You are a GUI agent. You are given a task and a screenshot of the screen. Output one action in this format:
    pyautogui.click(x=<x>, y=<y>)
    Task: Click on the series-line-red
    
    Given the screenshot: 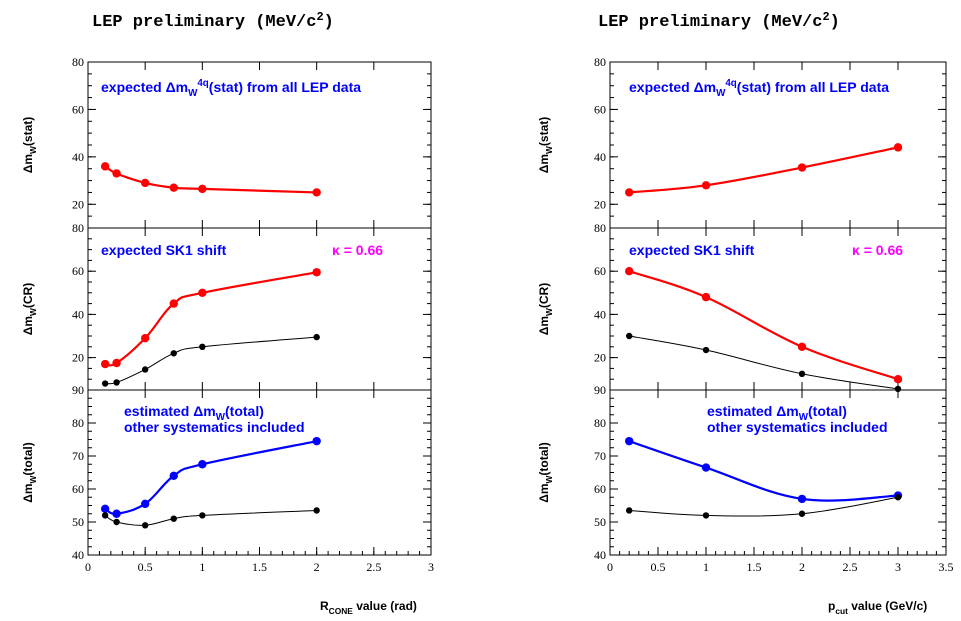 What is the action you would take?
    pyautogui.click(x=210, y=179)
    